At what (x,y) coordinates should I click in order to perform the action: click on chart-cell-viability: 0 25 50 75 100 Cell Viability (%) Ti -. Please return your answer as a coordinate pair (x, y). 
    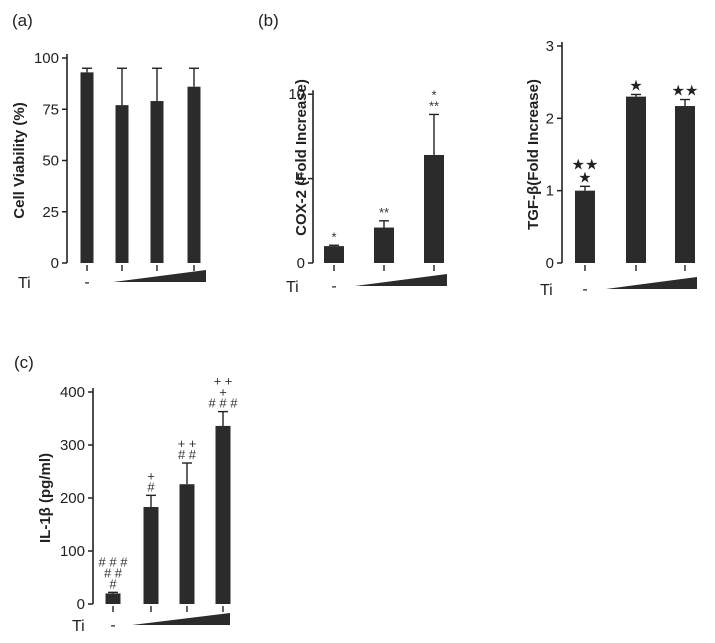
    Looking at the image, I should click on (108, 171).